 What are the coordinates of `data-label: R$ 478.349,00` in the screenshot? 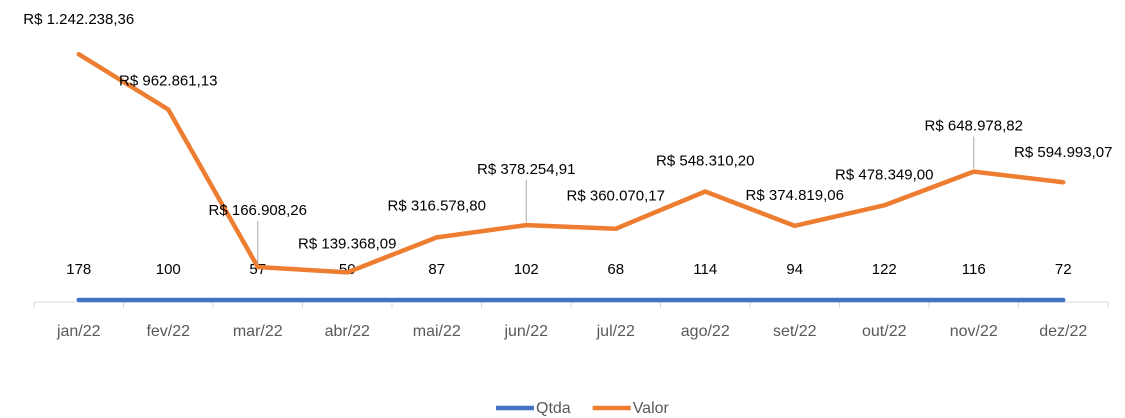 It's located at (884, 174).